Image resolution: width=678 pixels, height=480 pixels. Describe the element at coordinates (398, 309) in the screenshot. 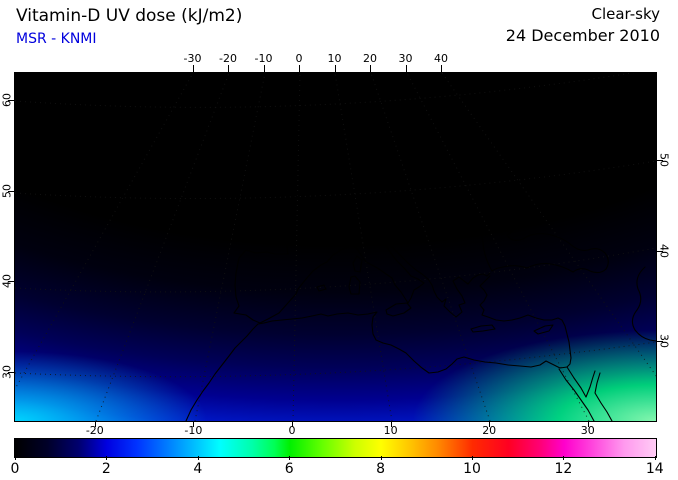

I see `coastline-sicily` at that location.